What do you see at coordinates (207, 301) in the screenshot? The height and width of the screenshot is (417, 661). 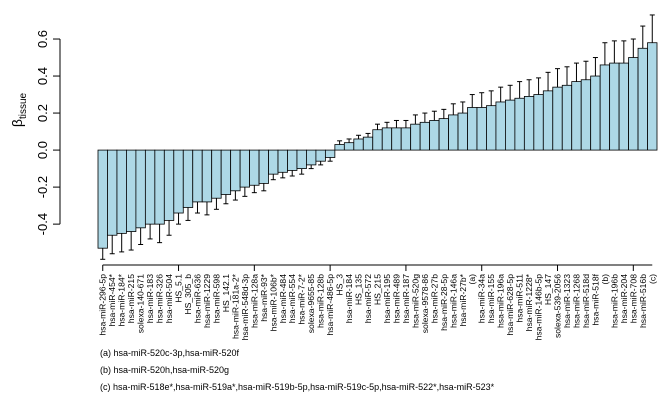 I see `x-tick-label: hsa-miR-1229` at bounding box center [207, 301].